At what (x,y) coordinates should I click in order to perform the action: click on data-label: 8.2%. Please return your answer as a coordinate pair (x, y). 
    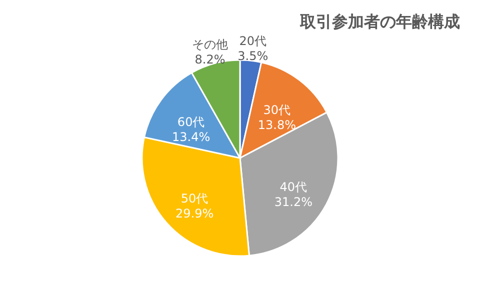
    Looking at the image, I should click on (210, 59).